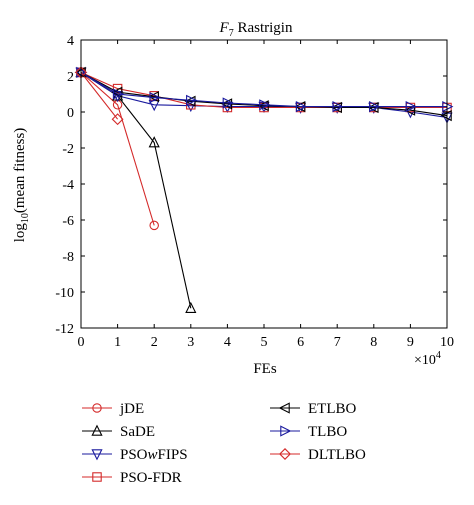  I want to click on x-tick-label: 5, so click(264, 342).